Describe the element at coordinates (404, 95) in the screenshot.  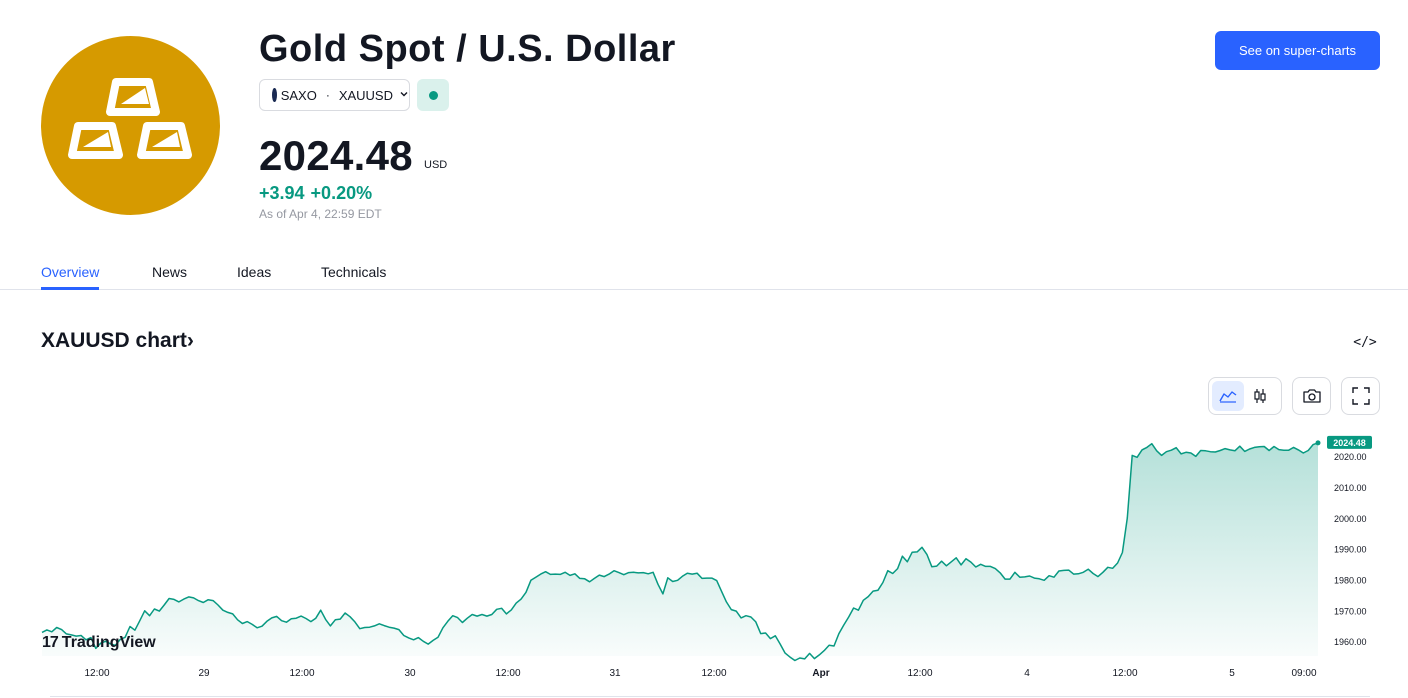
I see `chevron-down-icon` at that location.